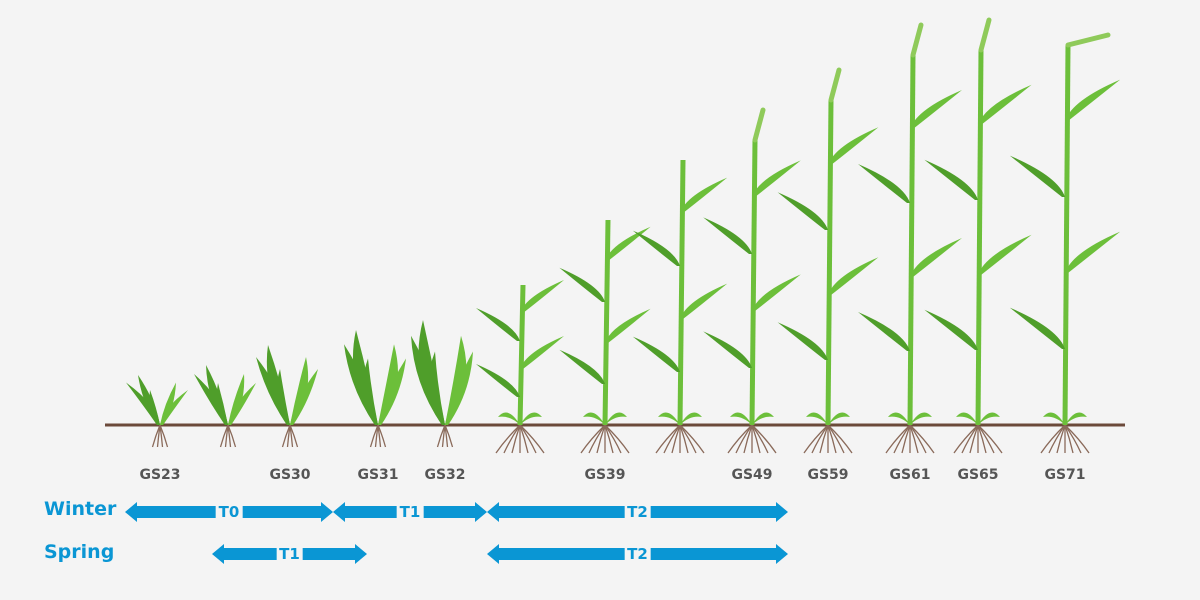  Describe the element at coordinates (160, 475) in the screenshot. I see `growth-stage-label: GS23` at that location.